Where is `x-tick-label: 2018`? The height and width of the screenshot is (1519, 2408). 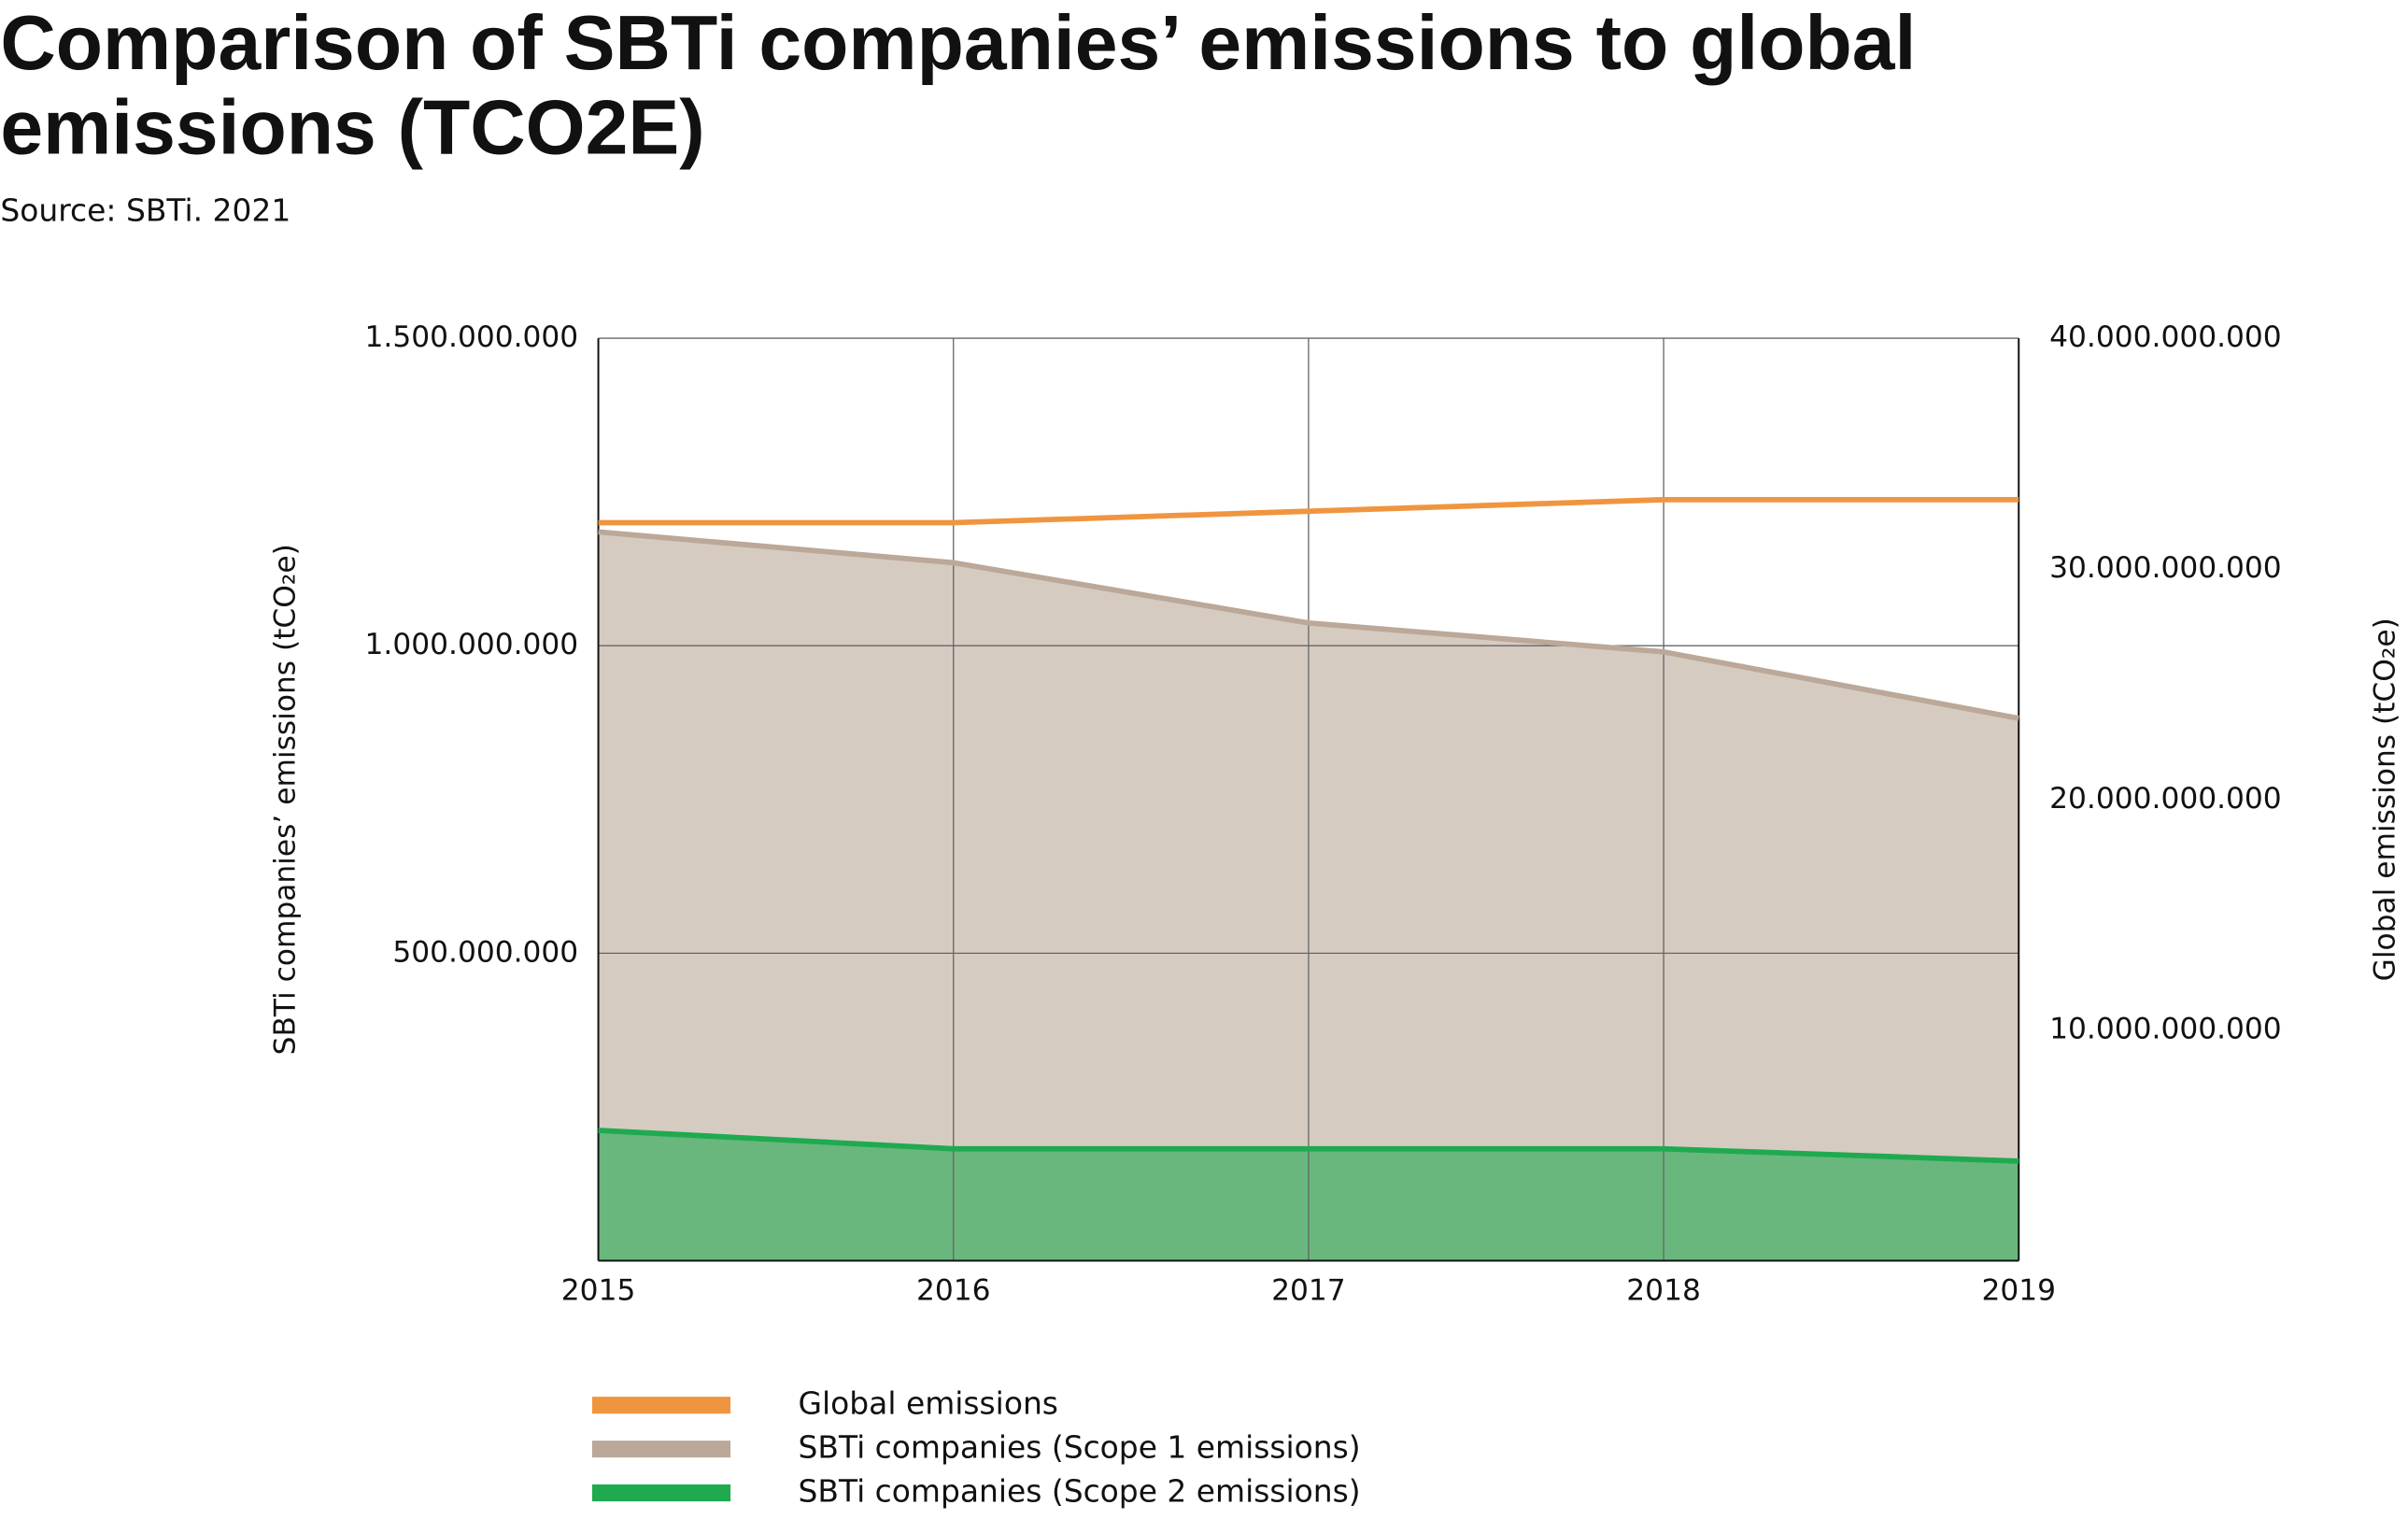 x-tick-label: 2018 is located at coordinates (1663, 1290).